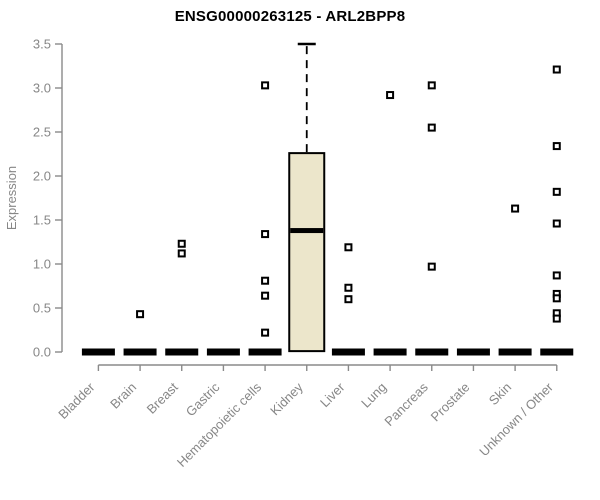  What do you see at coordinates (332, 394) in the screenshot?
I see `x-axis-label: Liver` at bounding box center [332, 394].